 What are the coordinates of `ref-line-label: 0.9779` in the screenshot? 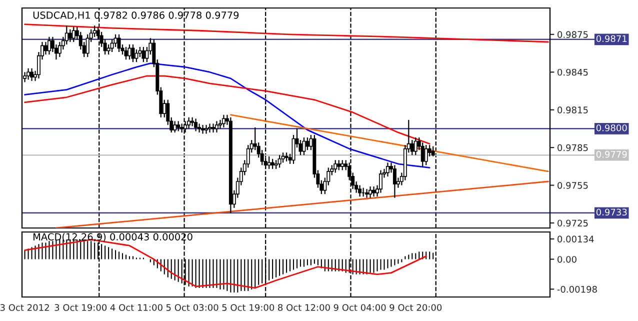 It's located at (611, 154).